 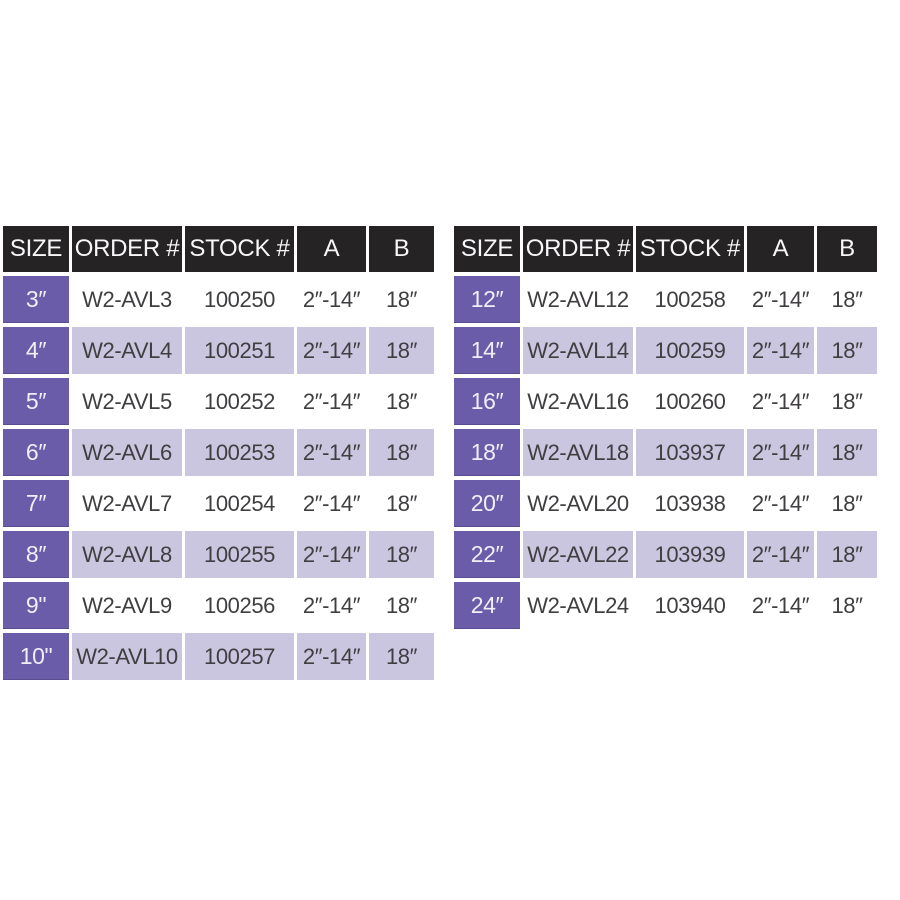 I want to click on cell-stock: 100251, so click(x=239, y=350).